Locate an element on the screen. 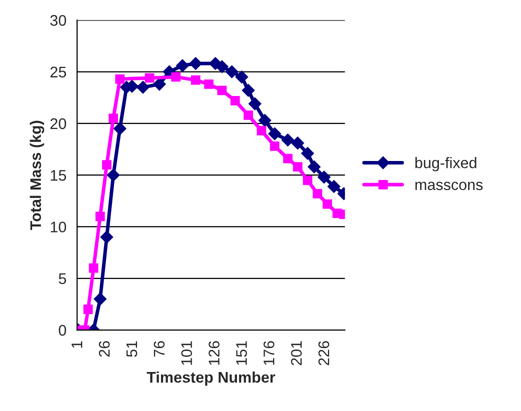 This screenshot has width=521, height=411. x-tick-label: 226 is located at coordinates (324, 353).